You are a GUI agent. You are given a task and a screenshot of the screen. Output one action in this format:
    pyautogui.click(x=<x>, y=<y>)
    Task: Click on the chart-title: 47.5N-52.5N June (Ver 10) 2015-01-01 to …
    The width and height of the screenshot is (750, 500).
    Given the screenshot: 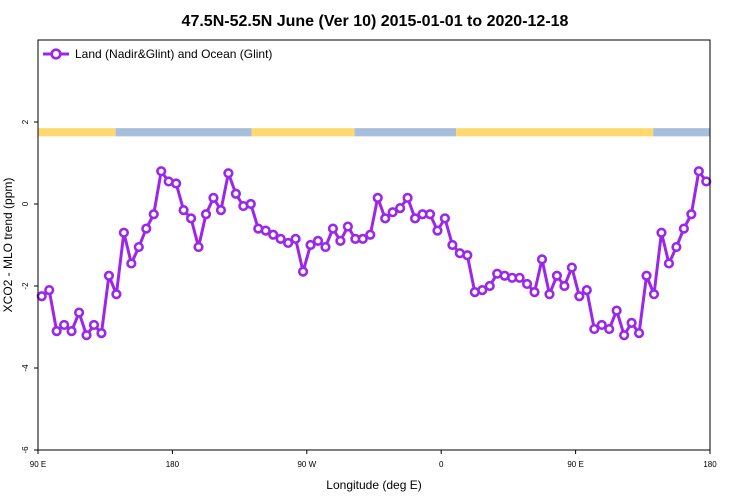 What is the action you would take?
    pyautogui.click(x=375, y=21)
    